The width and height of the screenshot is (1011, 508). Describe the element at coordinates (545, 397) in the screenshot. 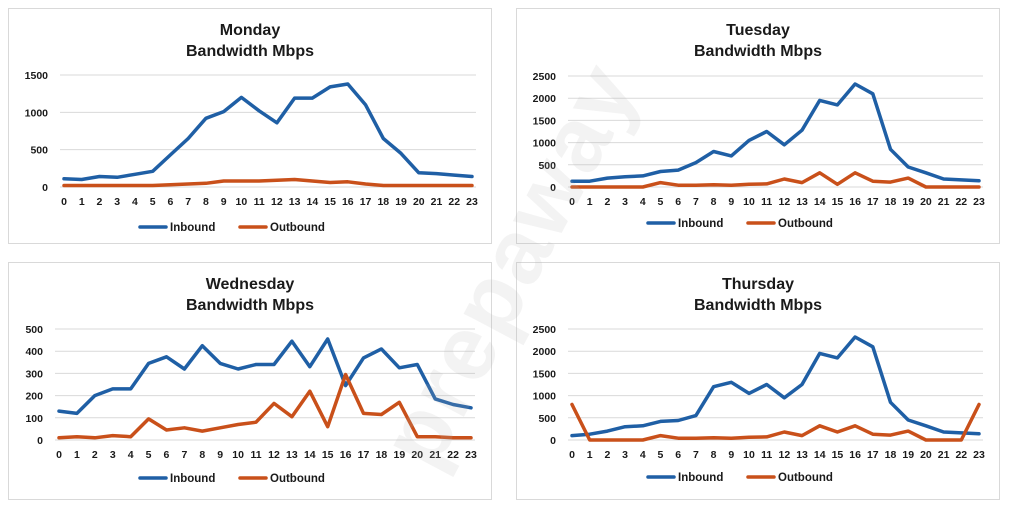

I see `y-tick-label: 1000` at that location.